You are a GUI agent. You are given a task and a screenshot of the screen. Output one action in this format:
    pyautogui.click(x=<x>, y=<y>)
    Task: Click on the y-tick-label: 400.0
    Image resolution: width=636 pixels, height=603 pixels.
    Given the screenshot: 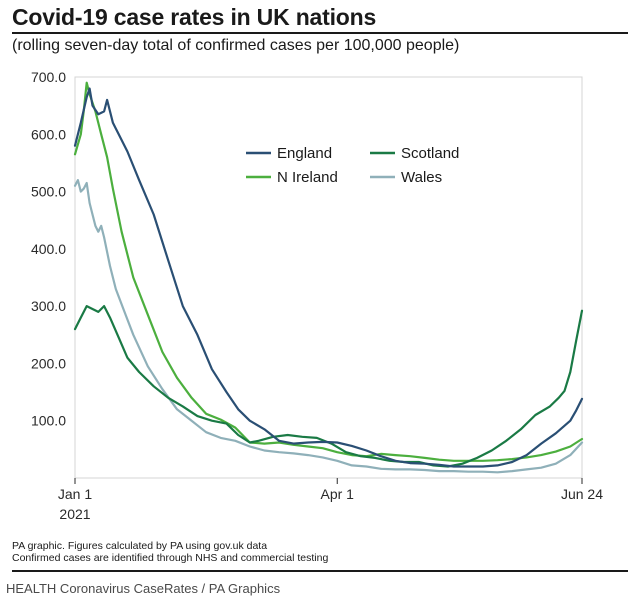 What is the action you would take?
    pyautogui.click(x=48, y=249)
    